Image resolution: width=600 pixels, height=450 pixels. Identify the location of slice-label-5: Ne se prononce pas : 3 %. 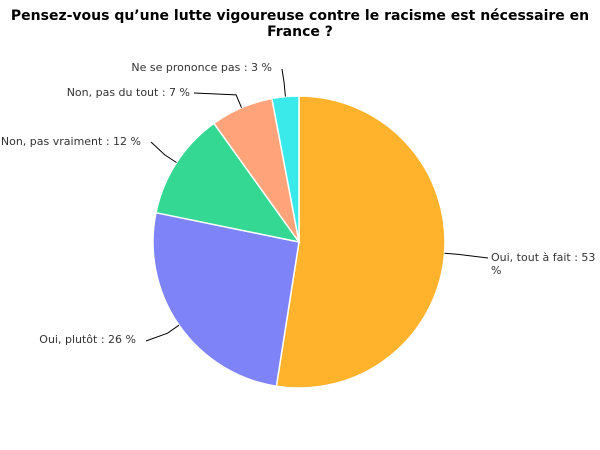
(201, 67).